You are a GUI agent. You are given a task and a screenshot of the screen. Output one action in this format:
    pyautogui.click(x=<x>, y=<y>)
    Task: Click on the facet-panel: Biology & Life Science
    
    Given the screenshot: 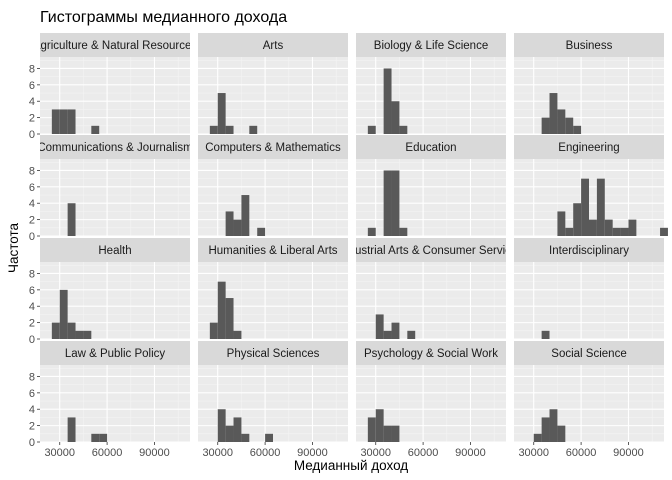 What is the action you would take?
    pyautogui.click(x=431, y=84)
    